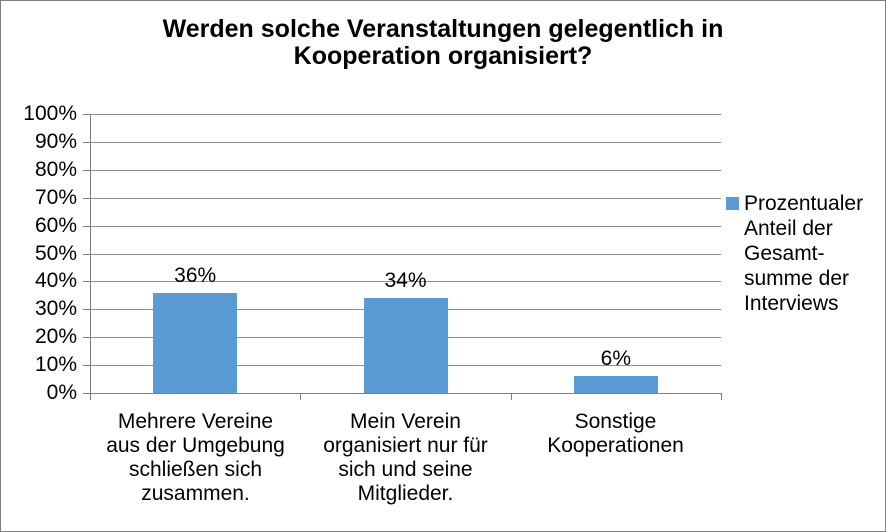 The image size is (886, 532). I want to click on y-axis-line, so click(90, 257).